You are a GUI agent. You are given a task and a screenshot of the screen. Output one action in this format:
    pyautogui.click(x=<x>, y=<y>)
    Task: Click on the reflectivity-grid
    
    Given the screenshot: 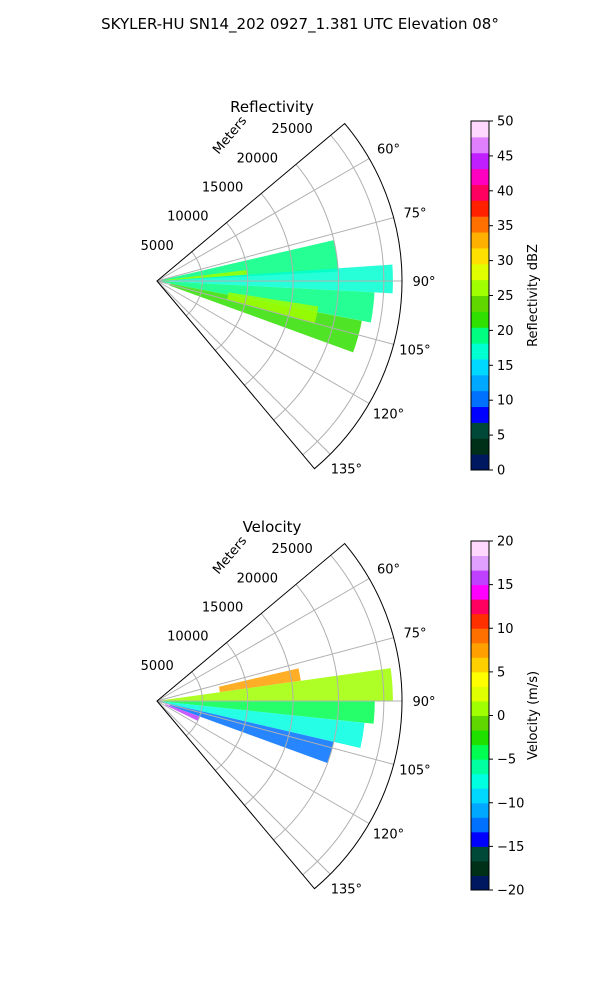 What is the action you would take?
    pyautogui.click(x=279, y=295)
    